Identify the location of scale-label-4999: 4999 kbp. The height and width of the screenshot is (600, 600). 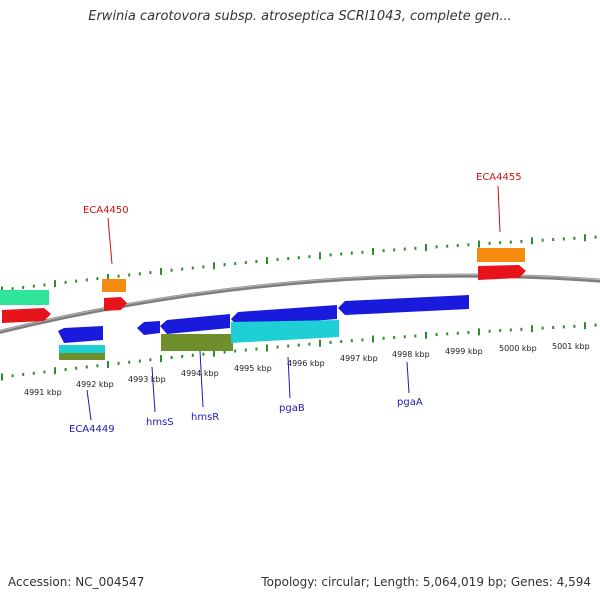
(464, 351).